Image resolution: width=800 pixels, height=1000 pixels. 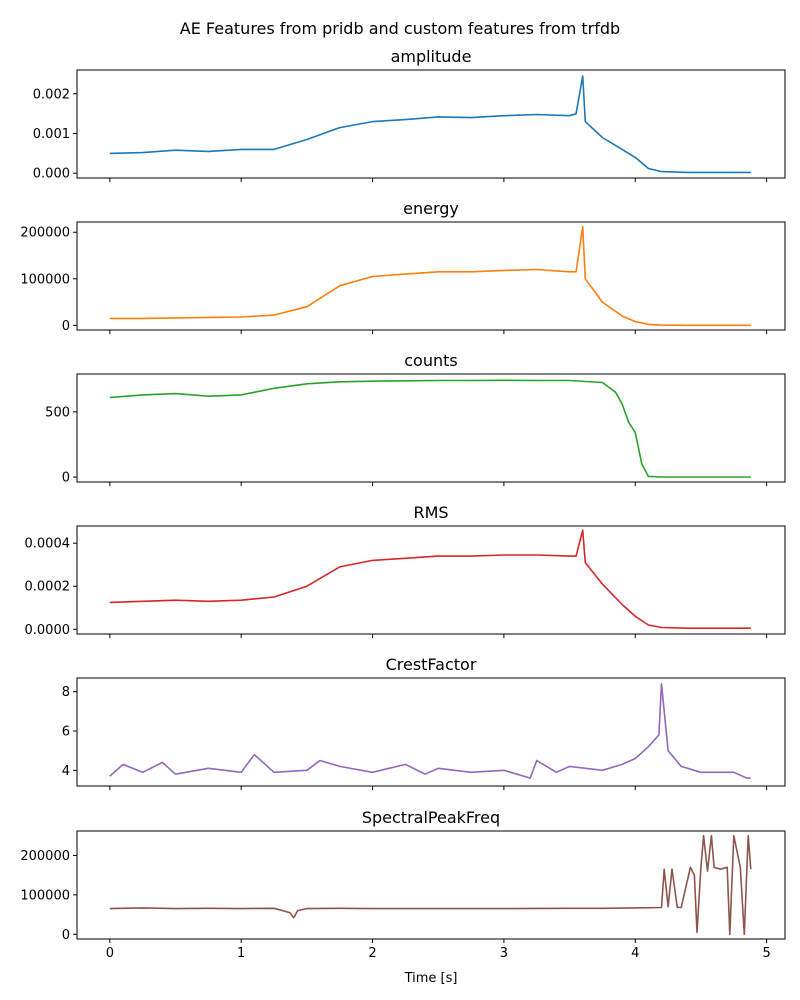 I want to click on y-tick-label: 4, so click(x=66, y=771).